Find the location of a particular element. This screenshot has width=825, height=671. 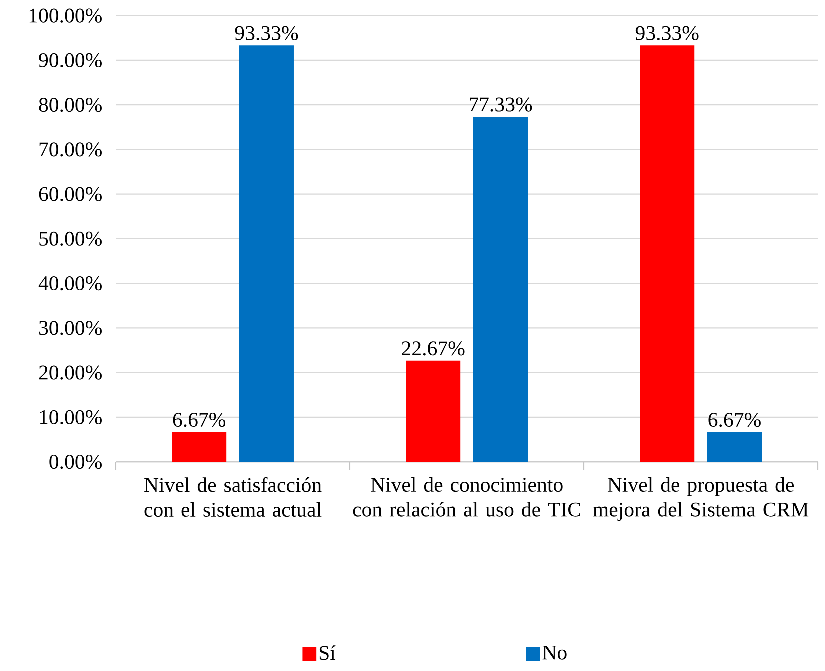

y-tick-label: 20.00% is located at coordinates (70, 373).